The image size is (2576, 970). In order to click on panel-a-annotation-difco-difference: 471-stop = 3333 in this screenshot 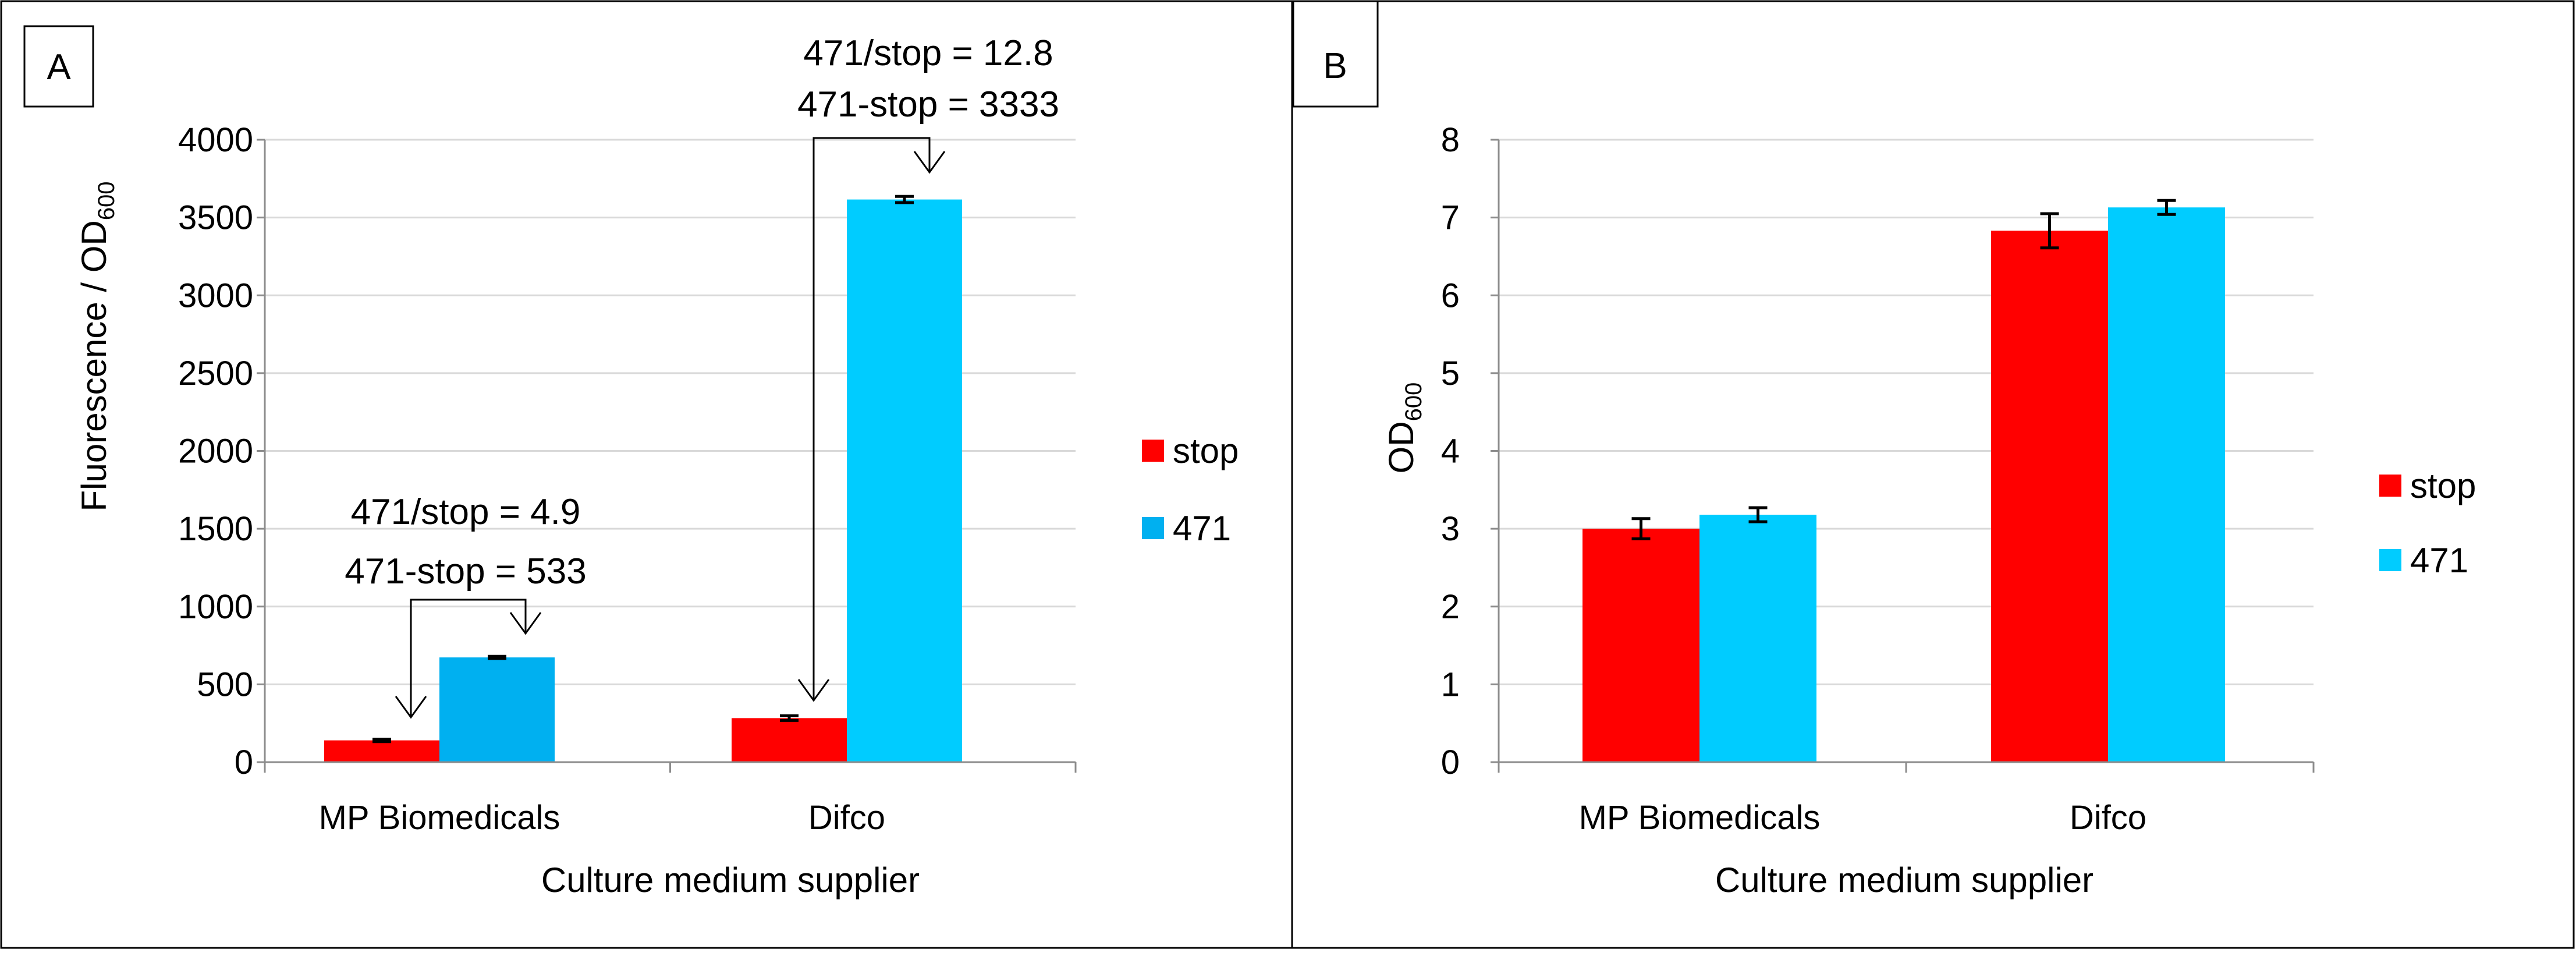, I will do `click(928, 104)`.